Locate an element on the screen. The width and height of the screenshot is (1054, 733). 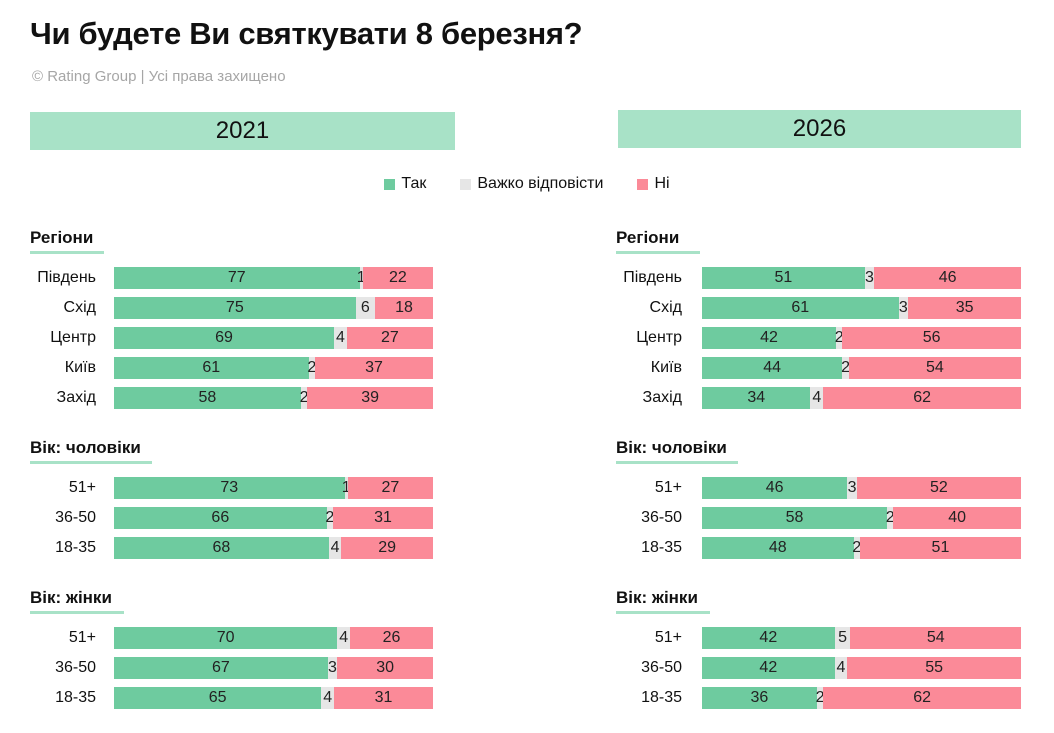
data-label-no: 18 is located at coordinates (404, 307).